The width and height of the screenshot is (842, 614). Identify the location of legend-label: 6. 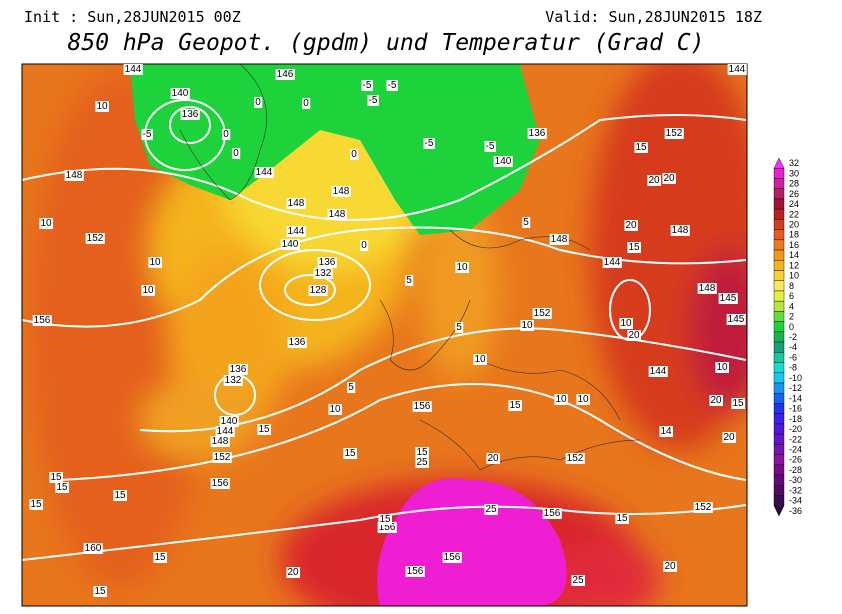
(791, 296).